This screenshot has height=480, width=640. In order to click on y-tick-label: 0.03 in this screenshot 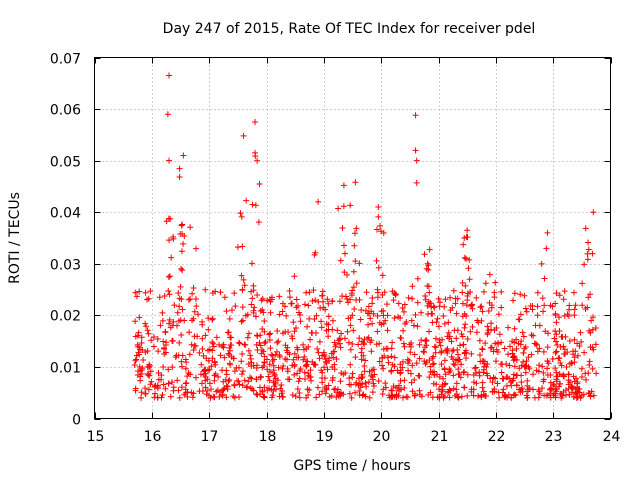, I will do `click(65, 266)`.